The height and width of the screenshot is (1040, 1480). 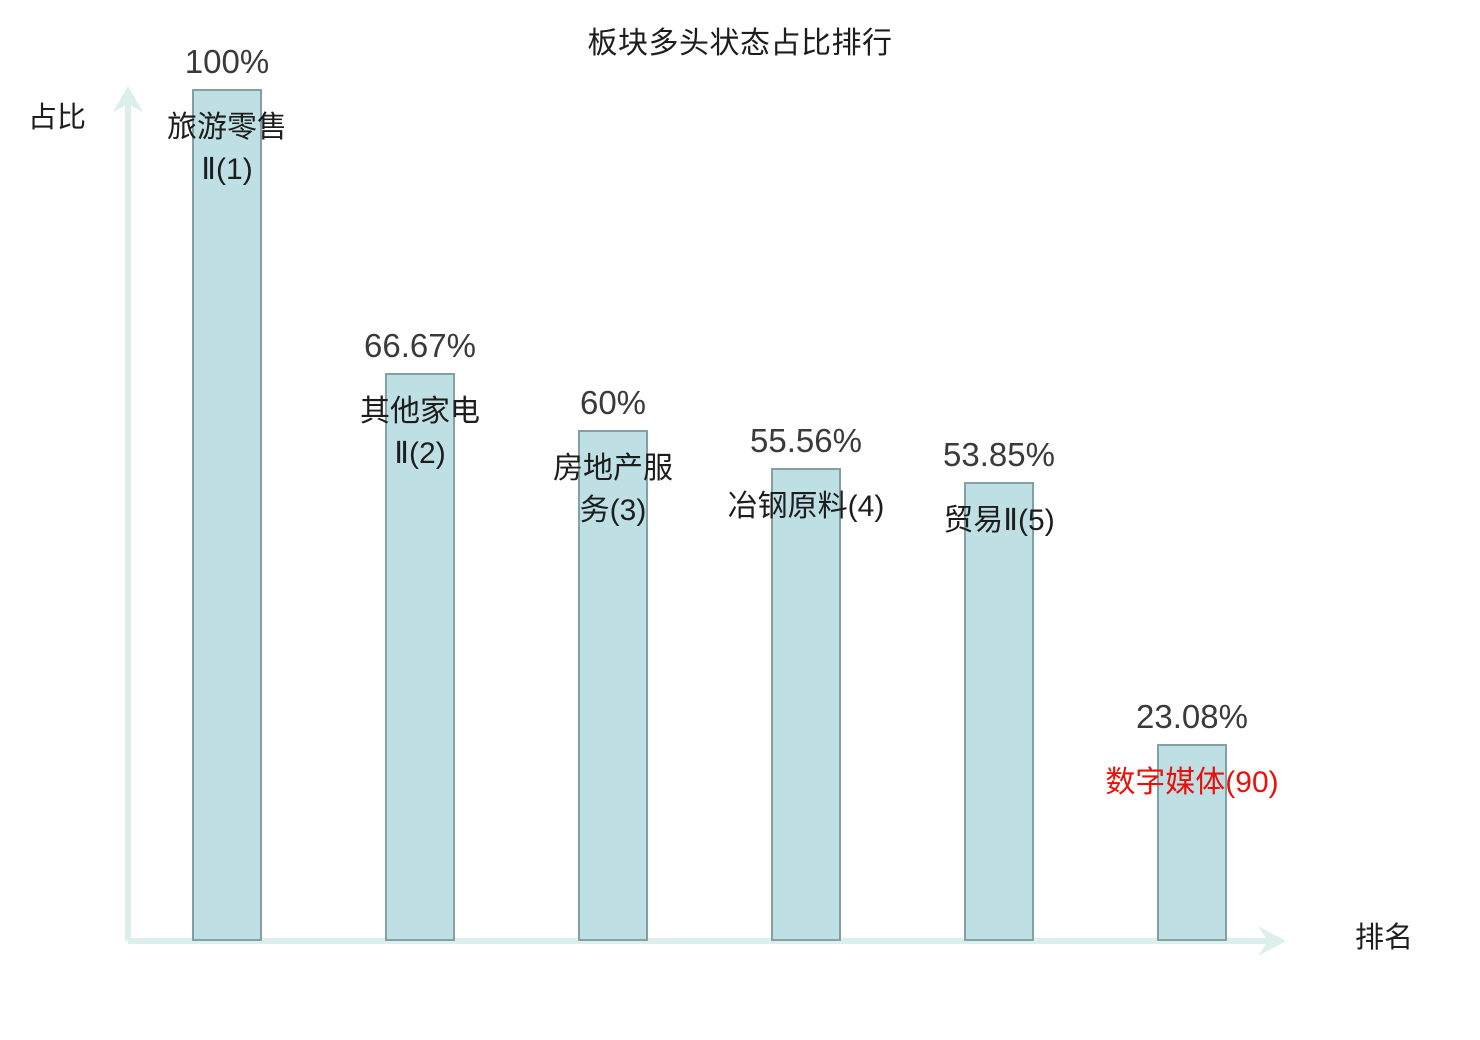 I want to click on x-axis-tick-label-line: Ⅱ(2), so click(x=420, y=453).